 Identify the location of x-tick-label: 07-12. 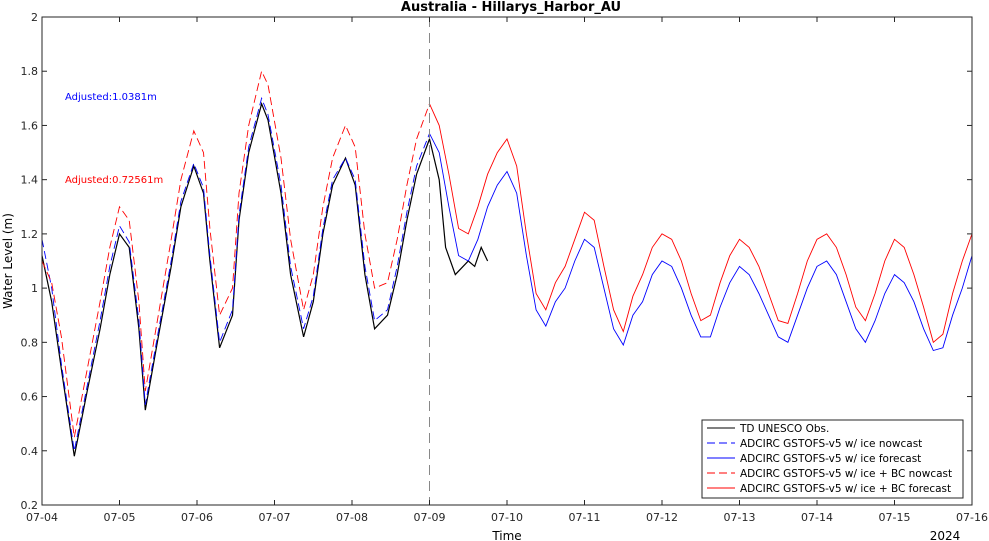
(662, 517).